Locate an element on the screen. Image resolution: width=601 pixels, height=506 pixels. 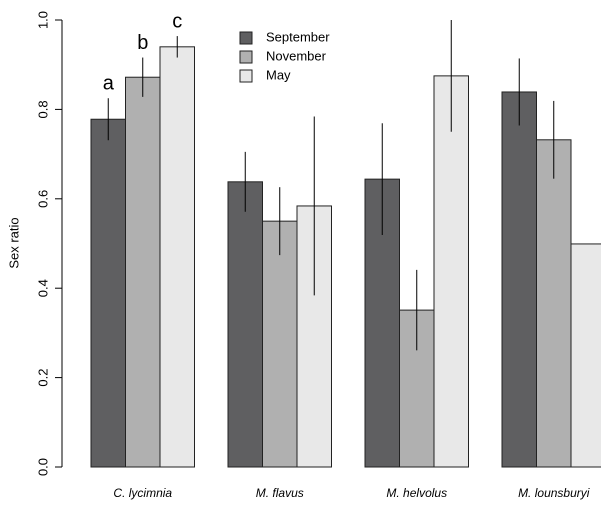
legend-label: May is located at coordinates (278, 74).